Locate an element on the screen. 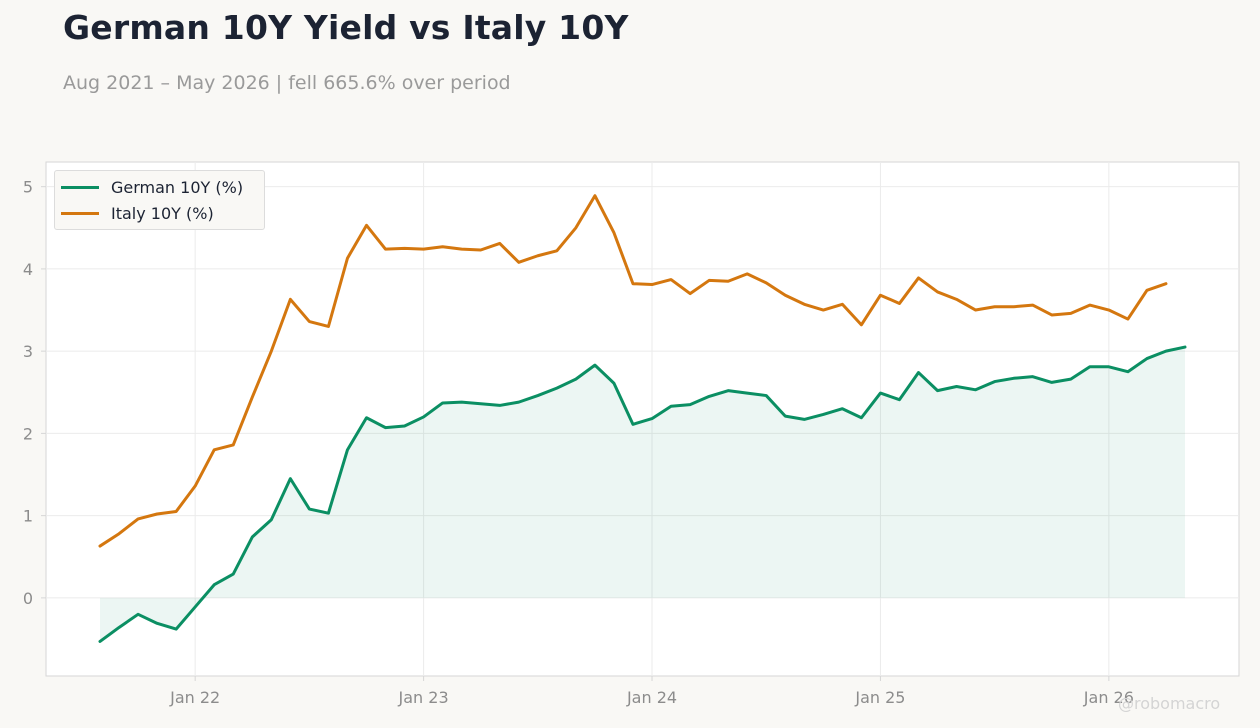  x-tick-label: Jan 26 is located at coordinates (1108, 697).